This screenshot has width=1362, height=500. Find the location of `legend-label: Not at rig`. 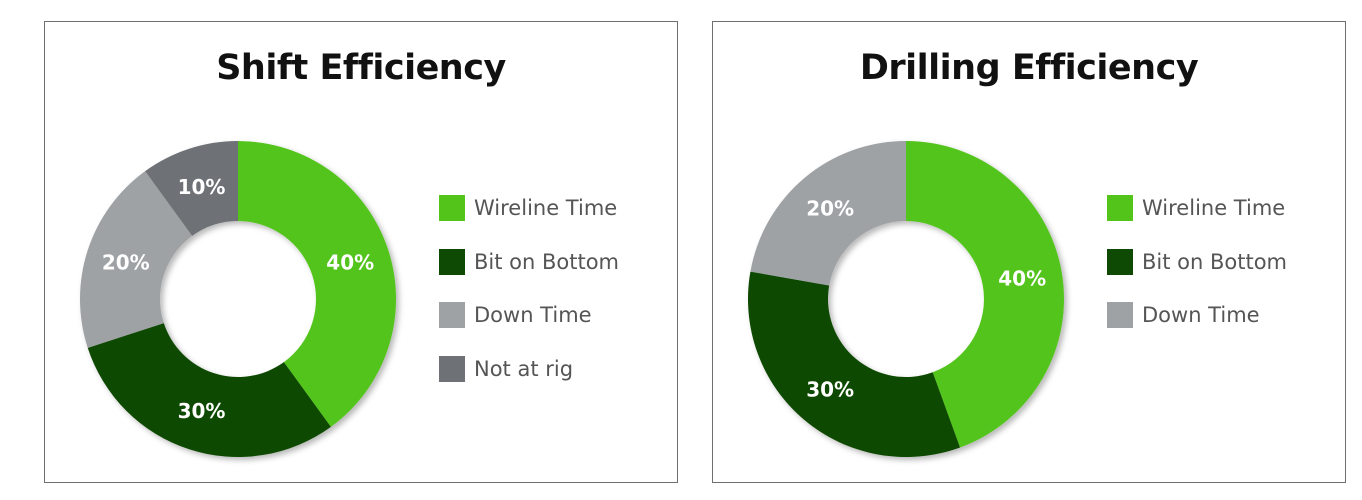

legend-label: Not at rig is located at coordinates (524, 368).